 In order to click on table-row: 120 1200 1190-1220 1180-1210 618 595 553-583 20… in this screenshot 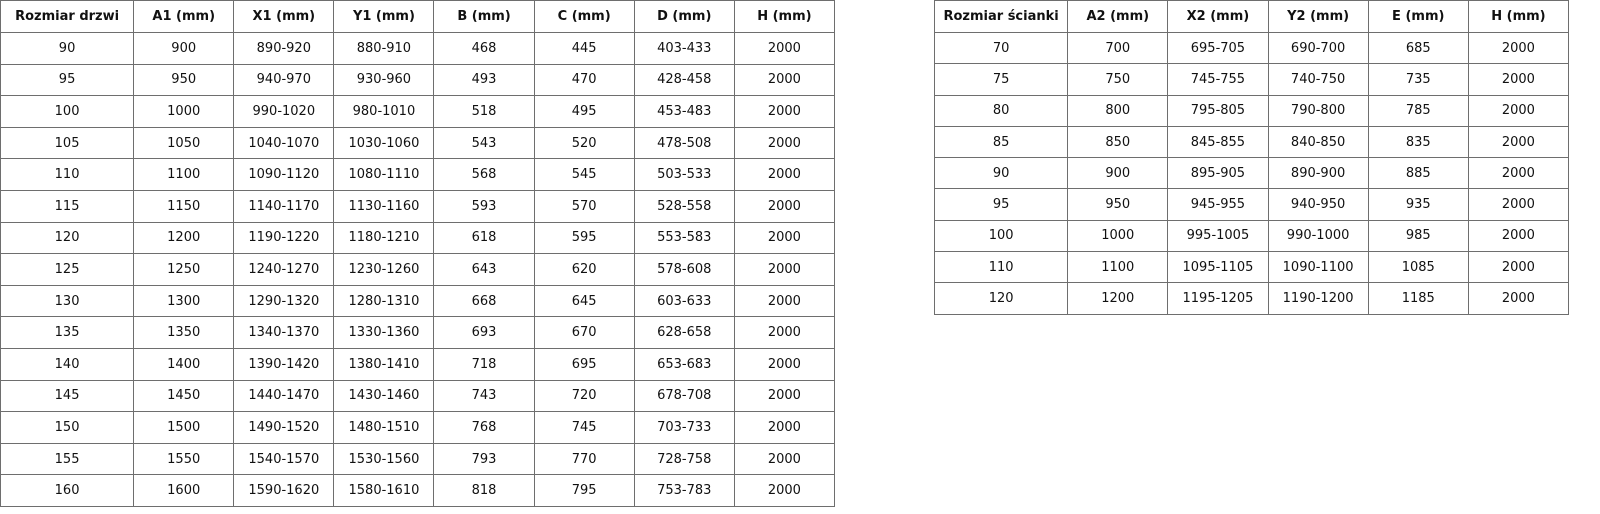, I will do `click(418, 238)`.